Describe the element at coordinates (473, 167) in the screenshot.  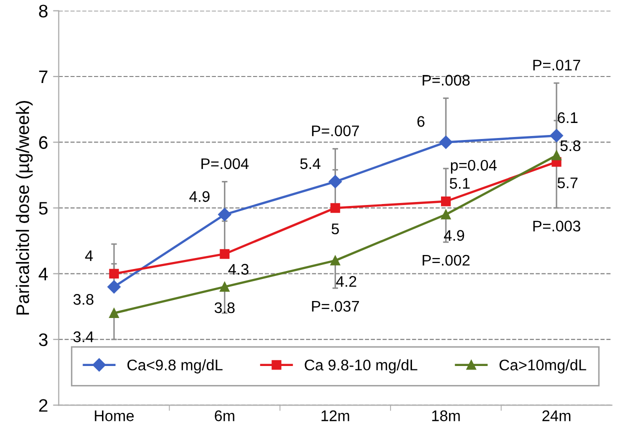
I see `annotation: p=0.04` at that location.